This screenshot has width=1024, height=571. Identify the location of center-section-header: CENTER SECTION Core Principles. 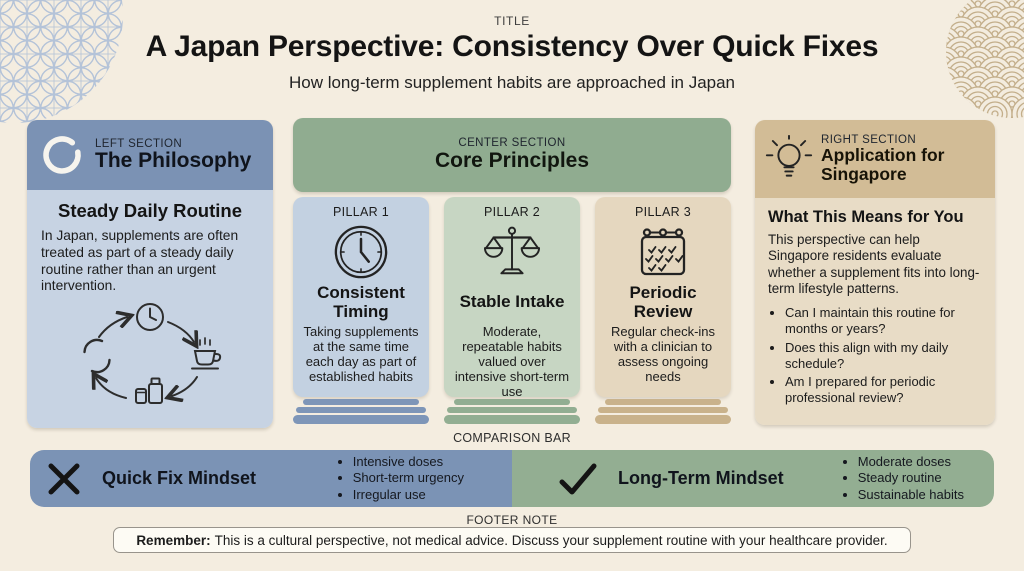
(512, 155).